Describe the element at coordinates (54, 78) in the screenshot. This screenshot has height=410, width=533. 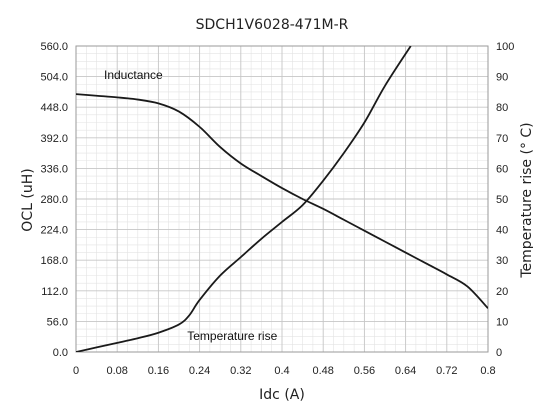
I see `y-left-tick-label: 504.0` at that location.